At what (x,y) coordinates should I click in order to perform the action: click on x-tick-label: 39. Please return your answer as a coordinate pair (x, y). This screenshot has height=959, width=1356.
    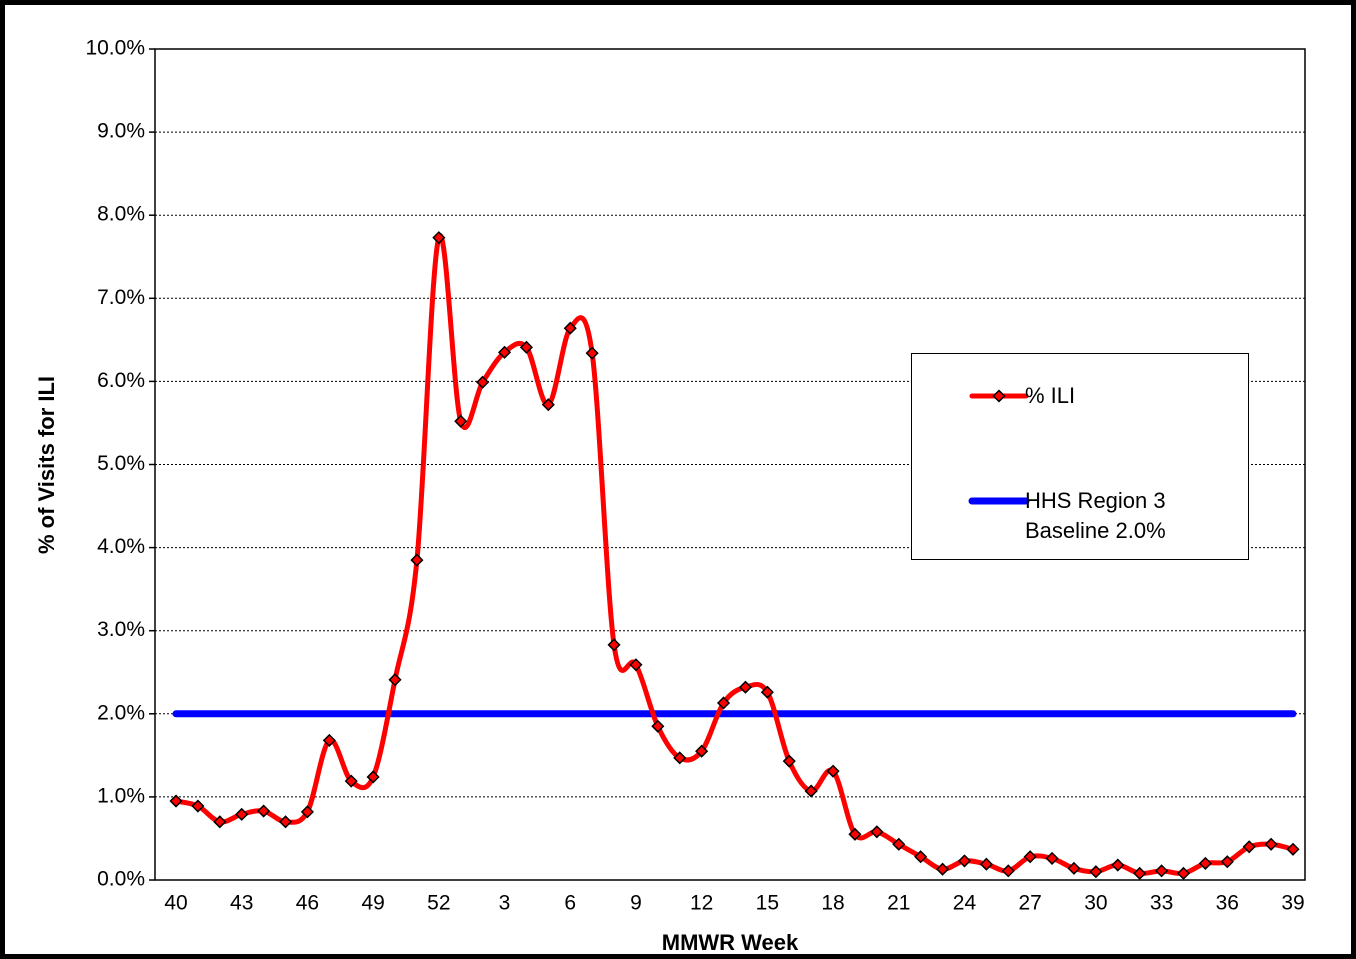
    Looking at the image, I should click on (1292, 903).